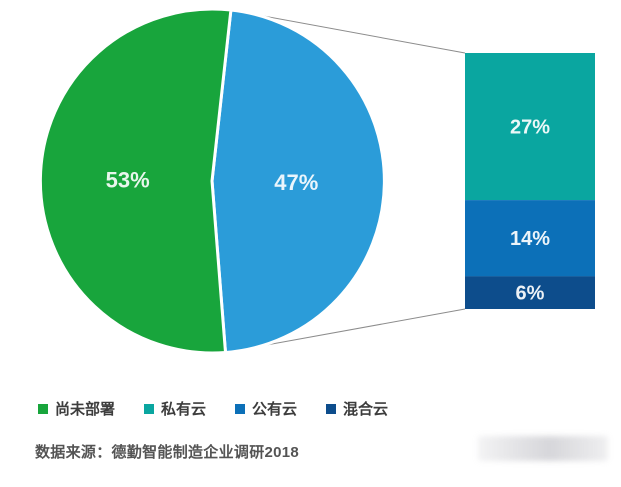 This screenshot has height=487, width=621. Describe the element at coordinates (348, 31) in the screenshot. I see `callout-line-top` at that location.